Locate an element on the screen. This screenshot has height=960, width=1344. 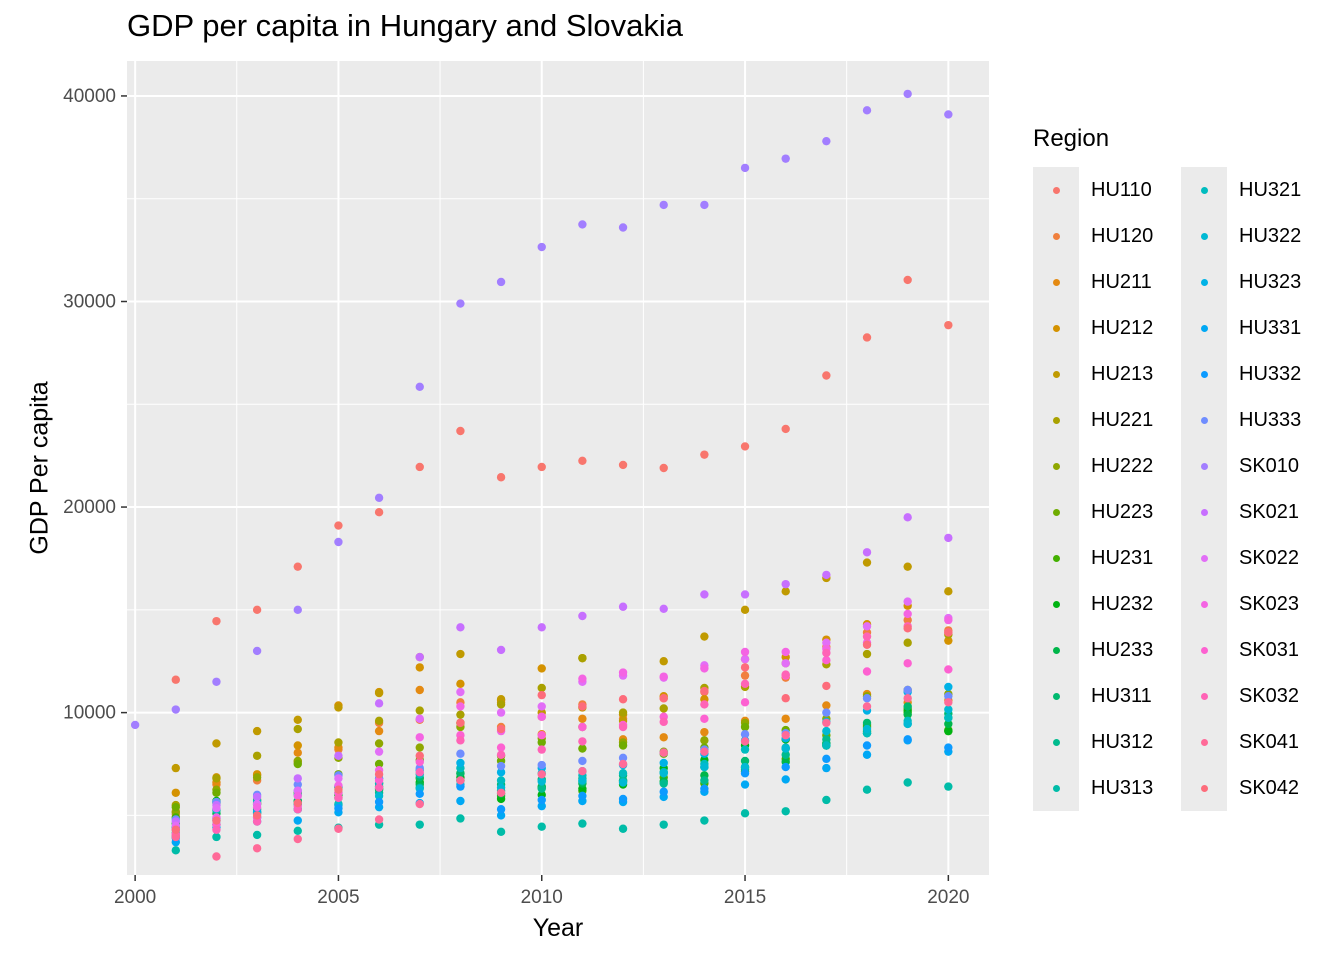
data-point-hu312 is located at coordinates (541, 788).